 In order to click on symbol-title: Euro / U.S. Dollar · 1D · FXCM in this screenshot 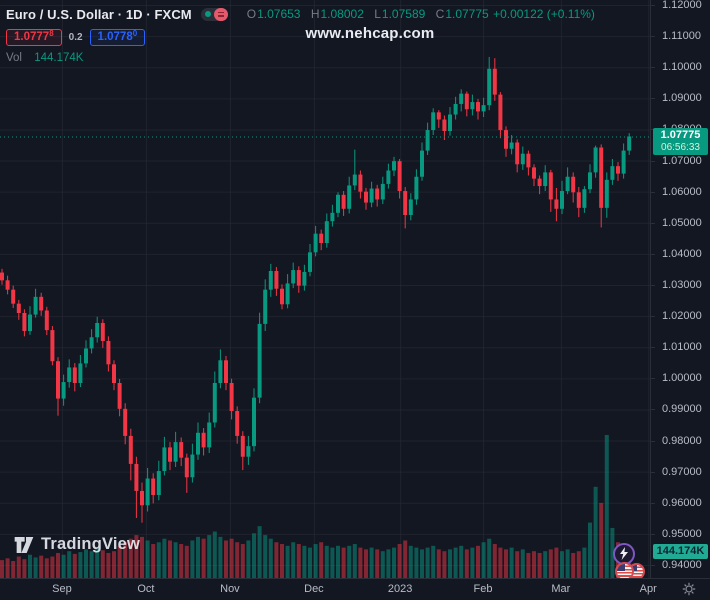, I will do `click(99, 14)`.